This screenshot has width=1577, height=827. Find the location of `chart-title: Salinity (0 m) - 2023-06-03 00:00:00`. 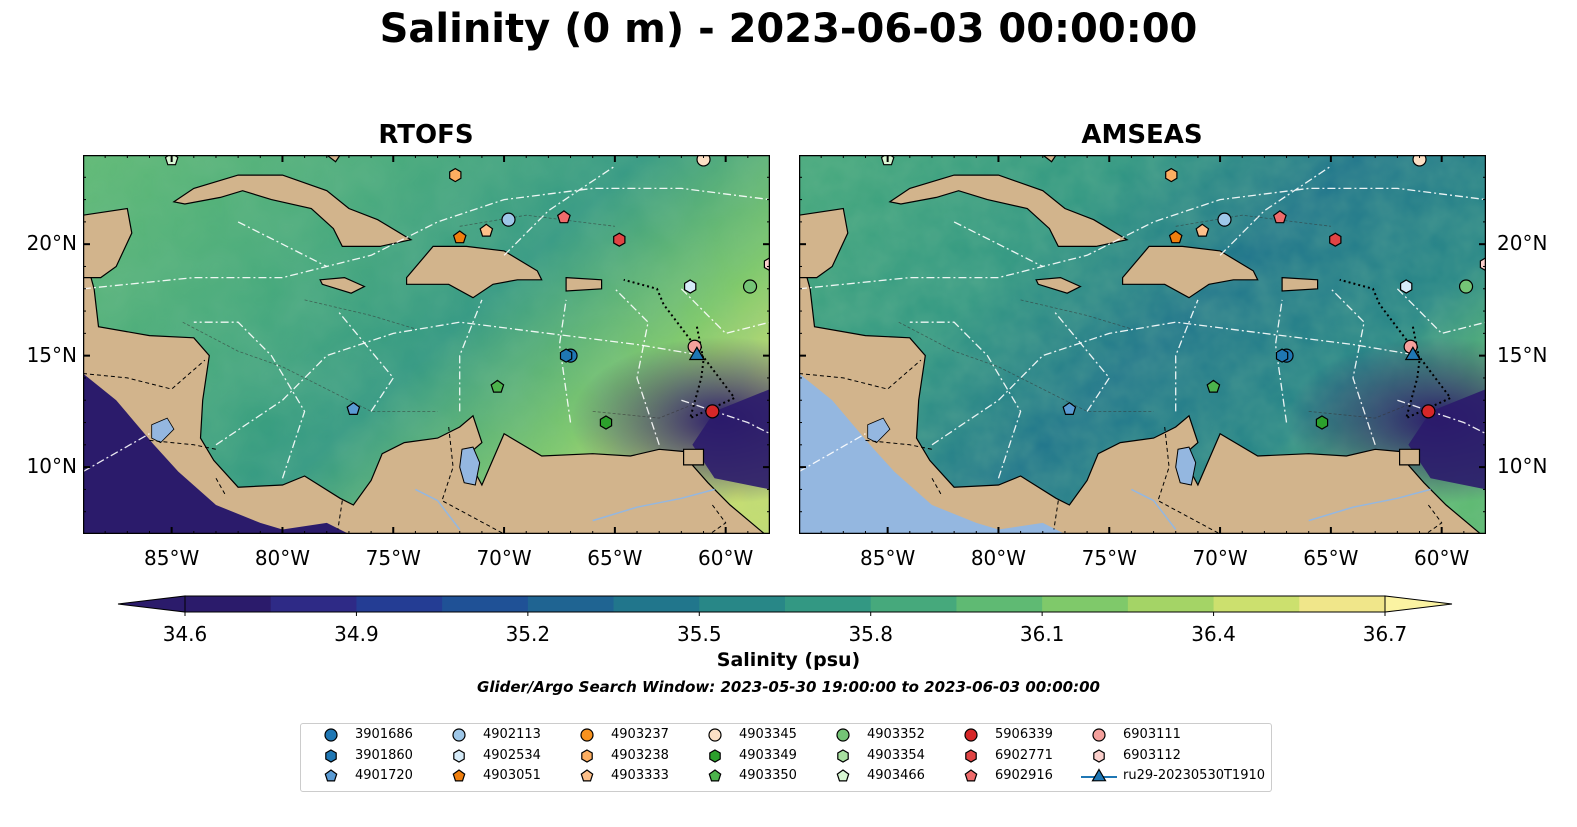

chart-title: Salinity (0 m) - 2023-06-03 00:00:00 is located at coordinates (788, 29).